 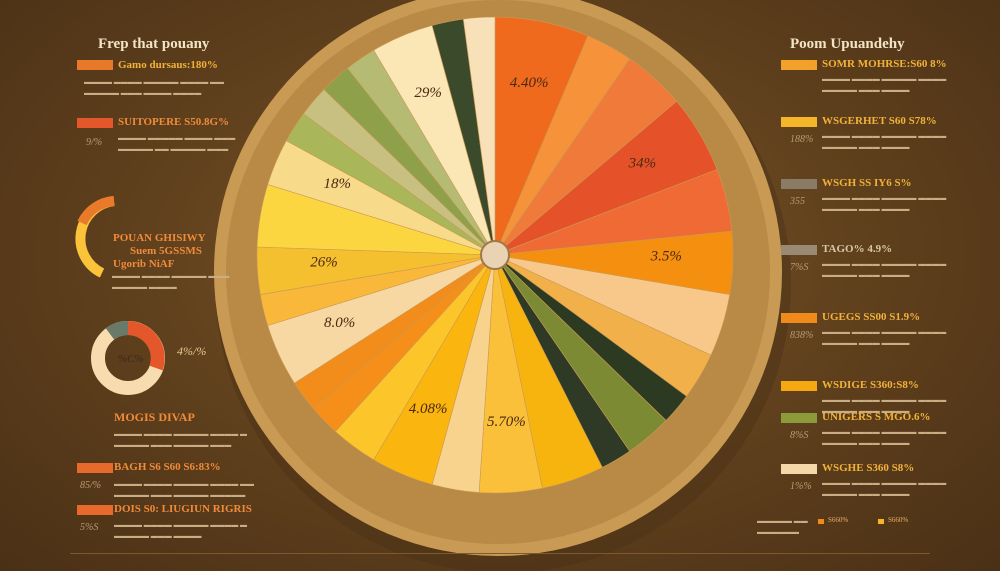 What do you see at coordinates (144, 287) in the screenshot?
I see `gauge-desc-line-2: ▬▬▬▬▬ ▬▬▬▬` at bounding box center [144, 287].